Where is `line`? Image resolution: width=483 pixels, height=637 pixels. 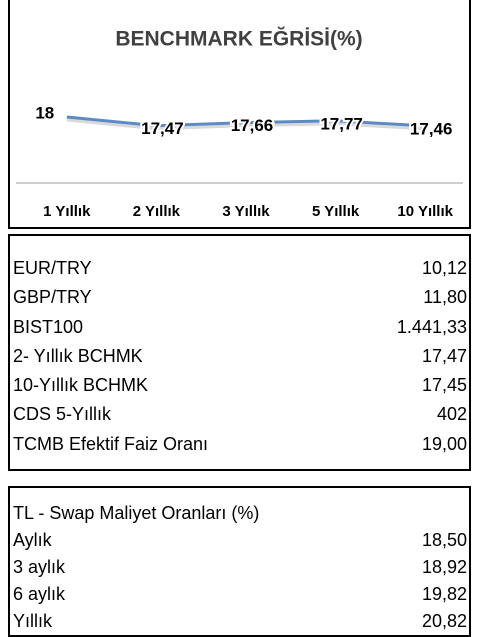
line is located at coordinates (246, 121).